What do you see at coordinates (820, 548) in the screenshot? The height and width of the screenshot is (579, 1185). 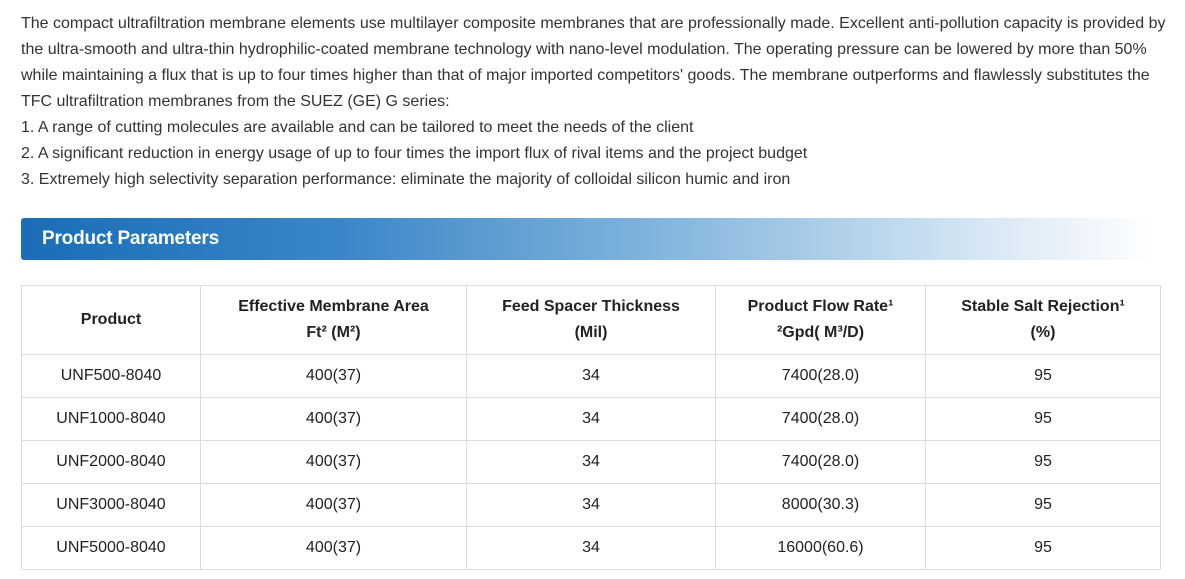 I see `cell-flow-rate: 16000(60.6)` at bounding box center [820, 548].